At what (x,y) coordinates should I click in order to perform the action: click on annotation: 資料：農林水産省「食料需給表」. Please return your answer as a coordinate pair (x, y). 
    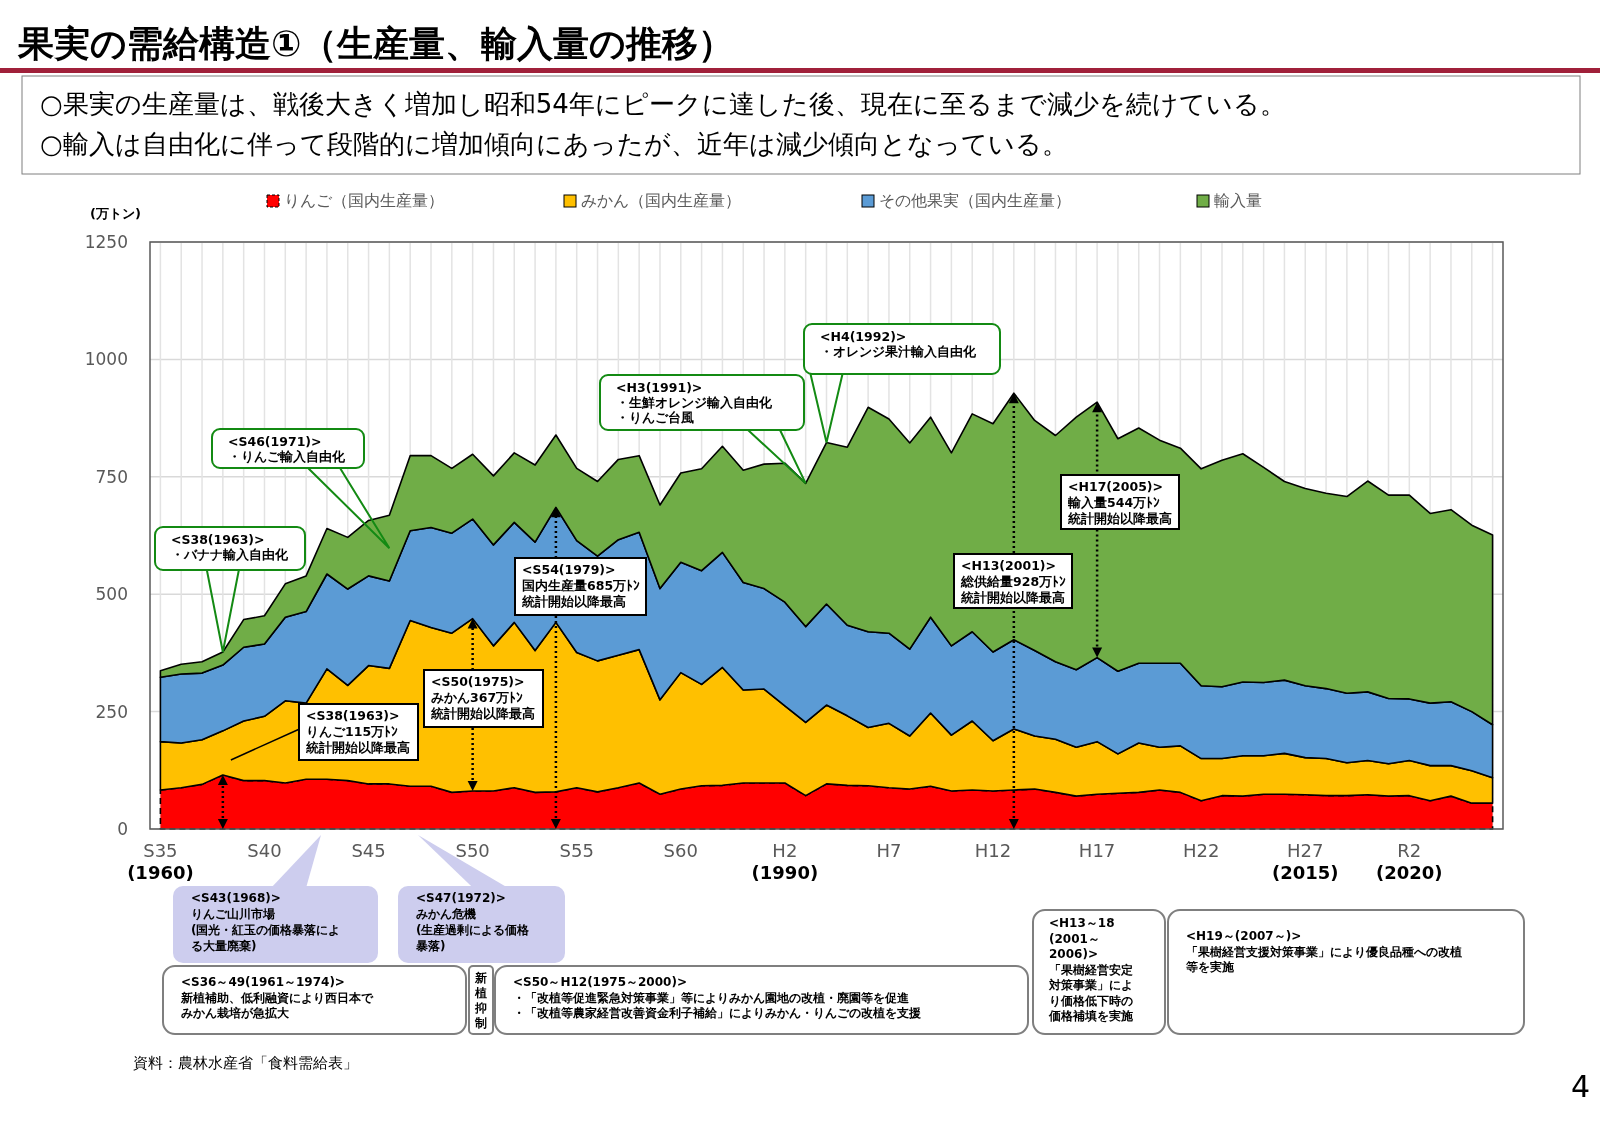
    Looking at the image, I should click on (245, 1063).